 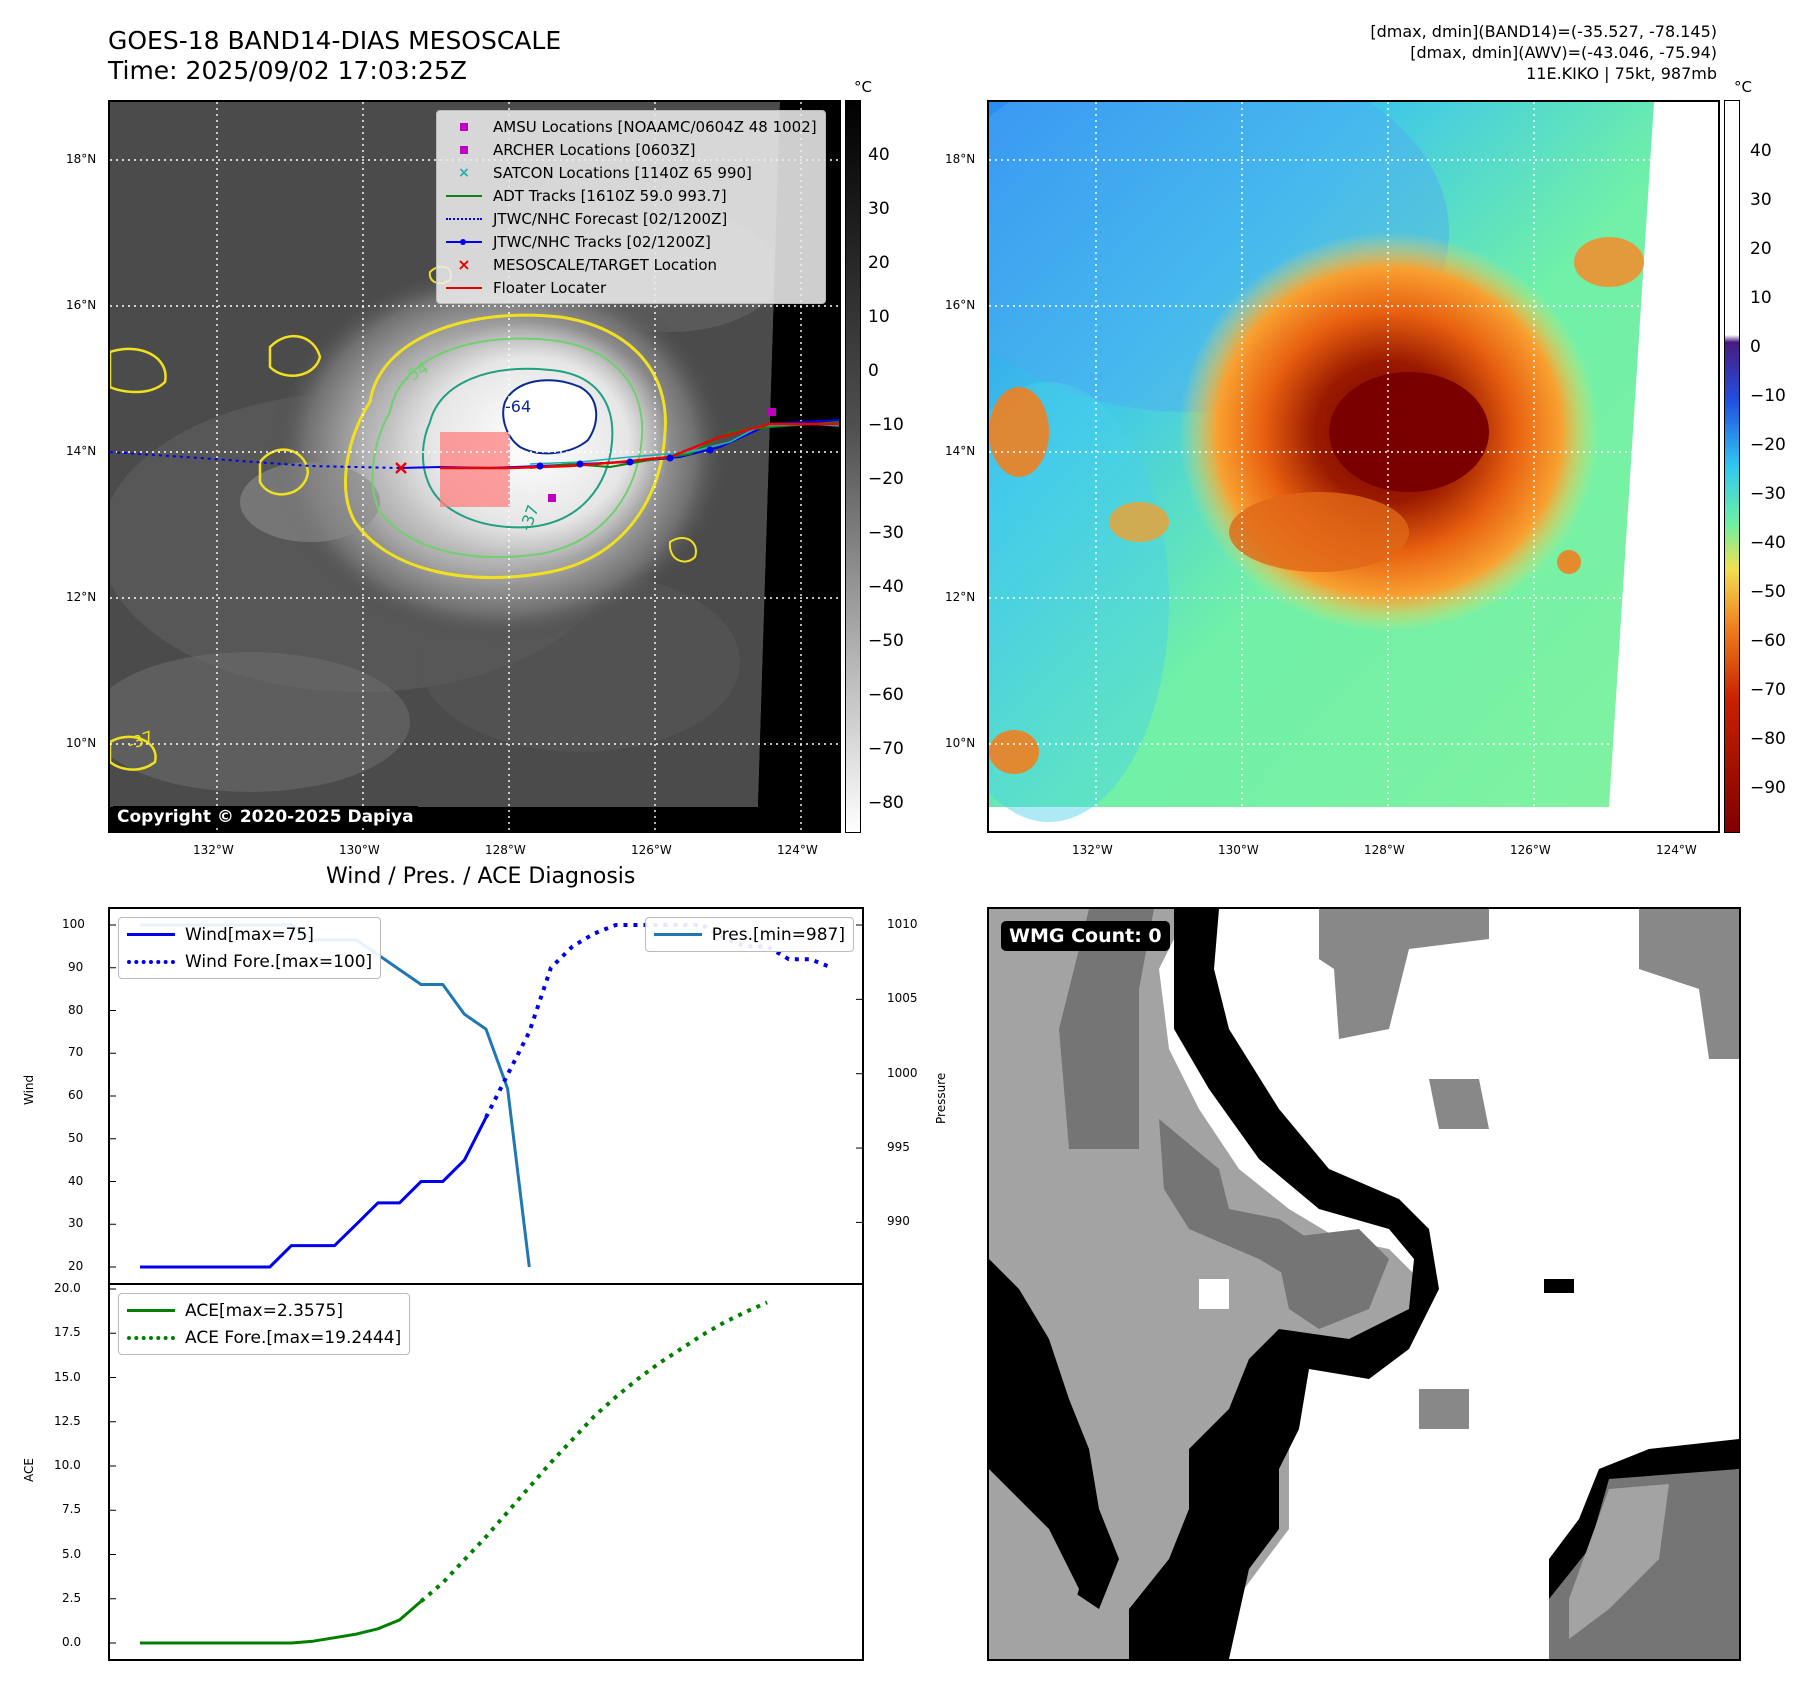 I want to click on ace-legend: ACE[max=2.3575] ACE Fore.[max=19.2444], so click(x=264, y=1324).